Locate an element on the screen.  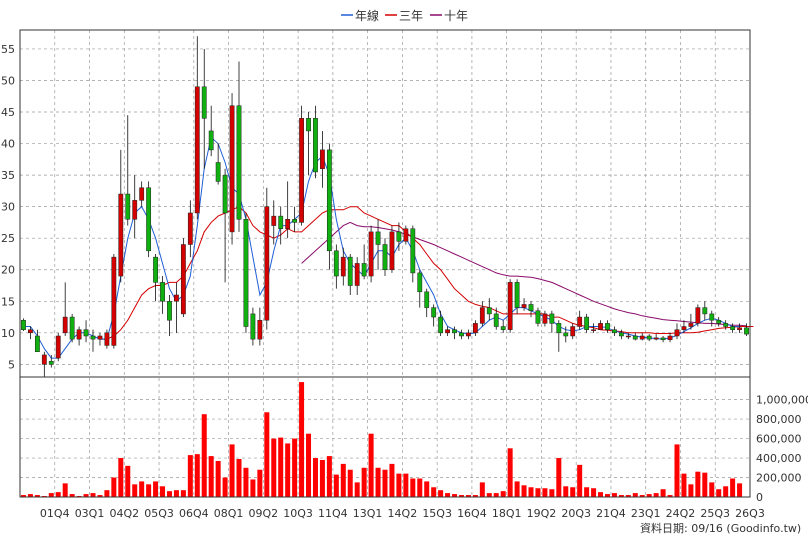
price-tick-label: 20 is located at coordinates (8, 270).